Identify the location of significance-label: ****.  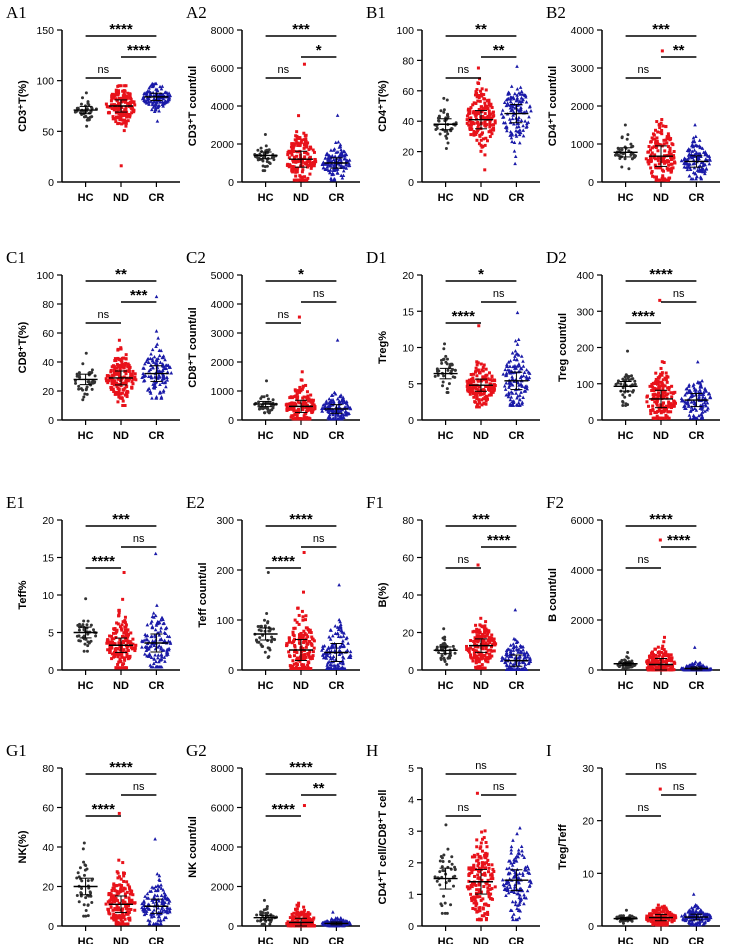
(499, 540).